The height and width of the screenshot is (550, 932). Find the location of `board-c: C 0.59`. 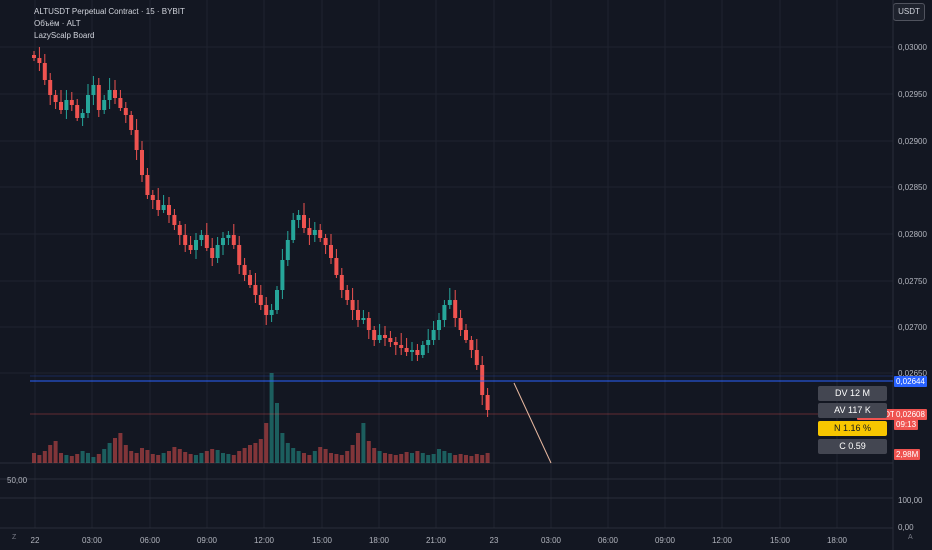

board-c: C 0.59 is located at coordinates (852, 446).